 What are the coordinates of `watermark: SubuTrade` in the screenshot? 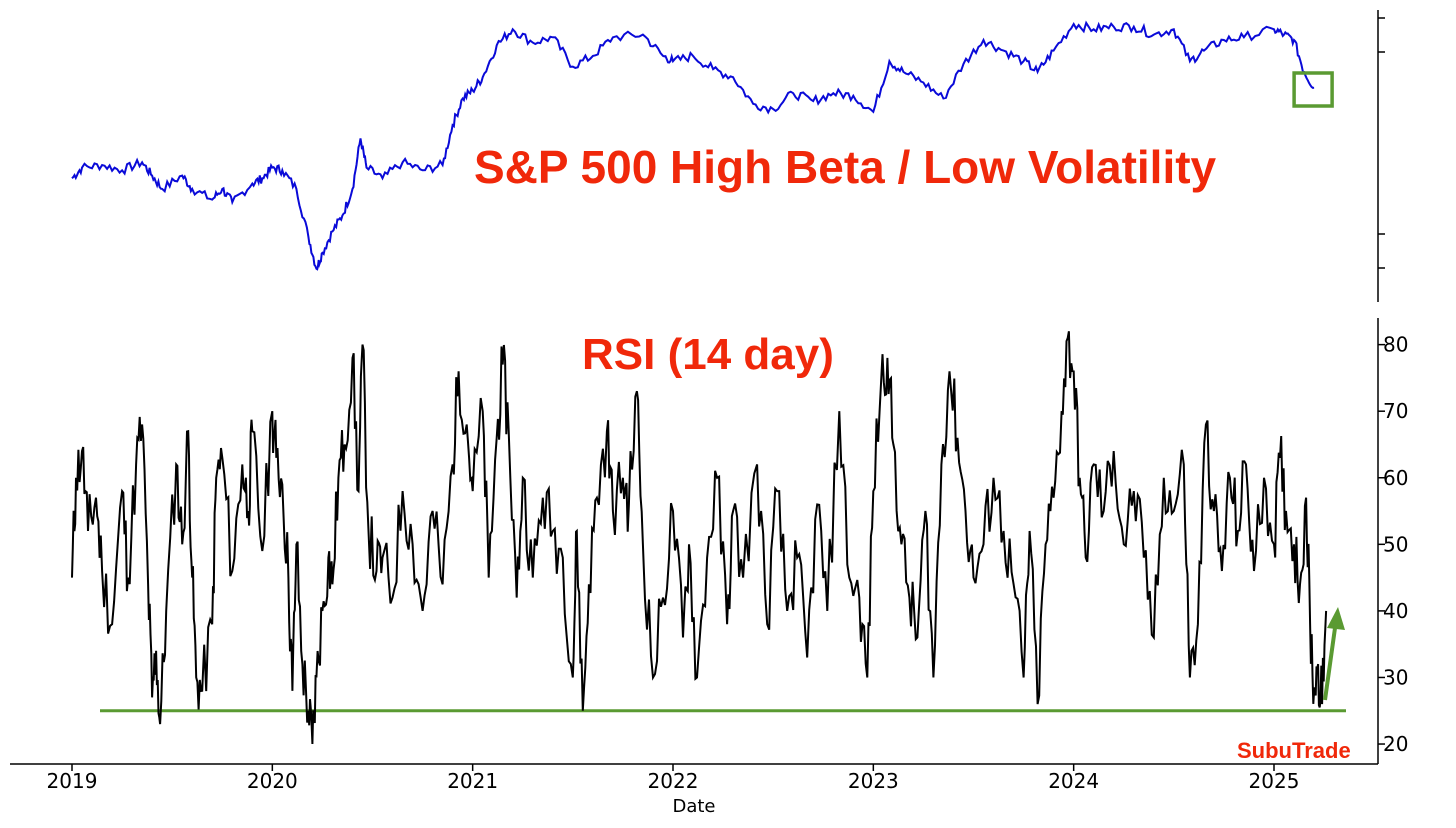 It's located at (1294, 750).